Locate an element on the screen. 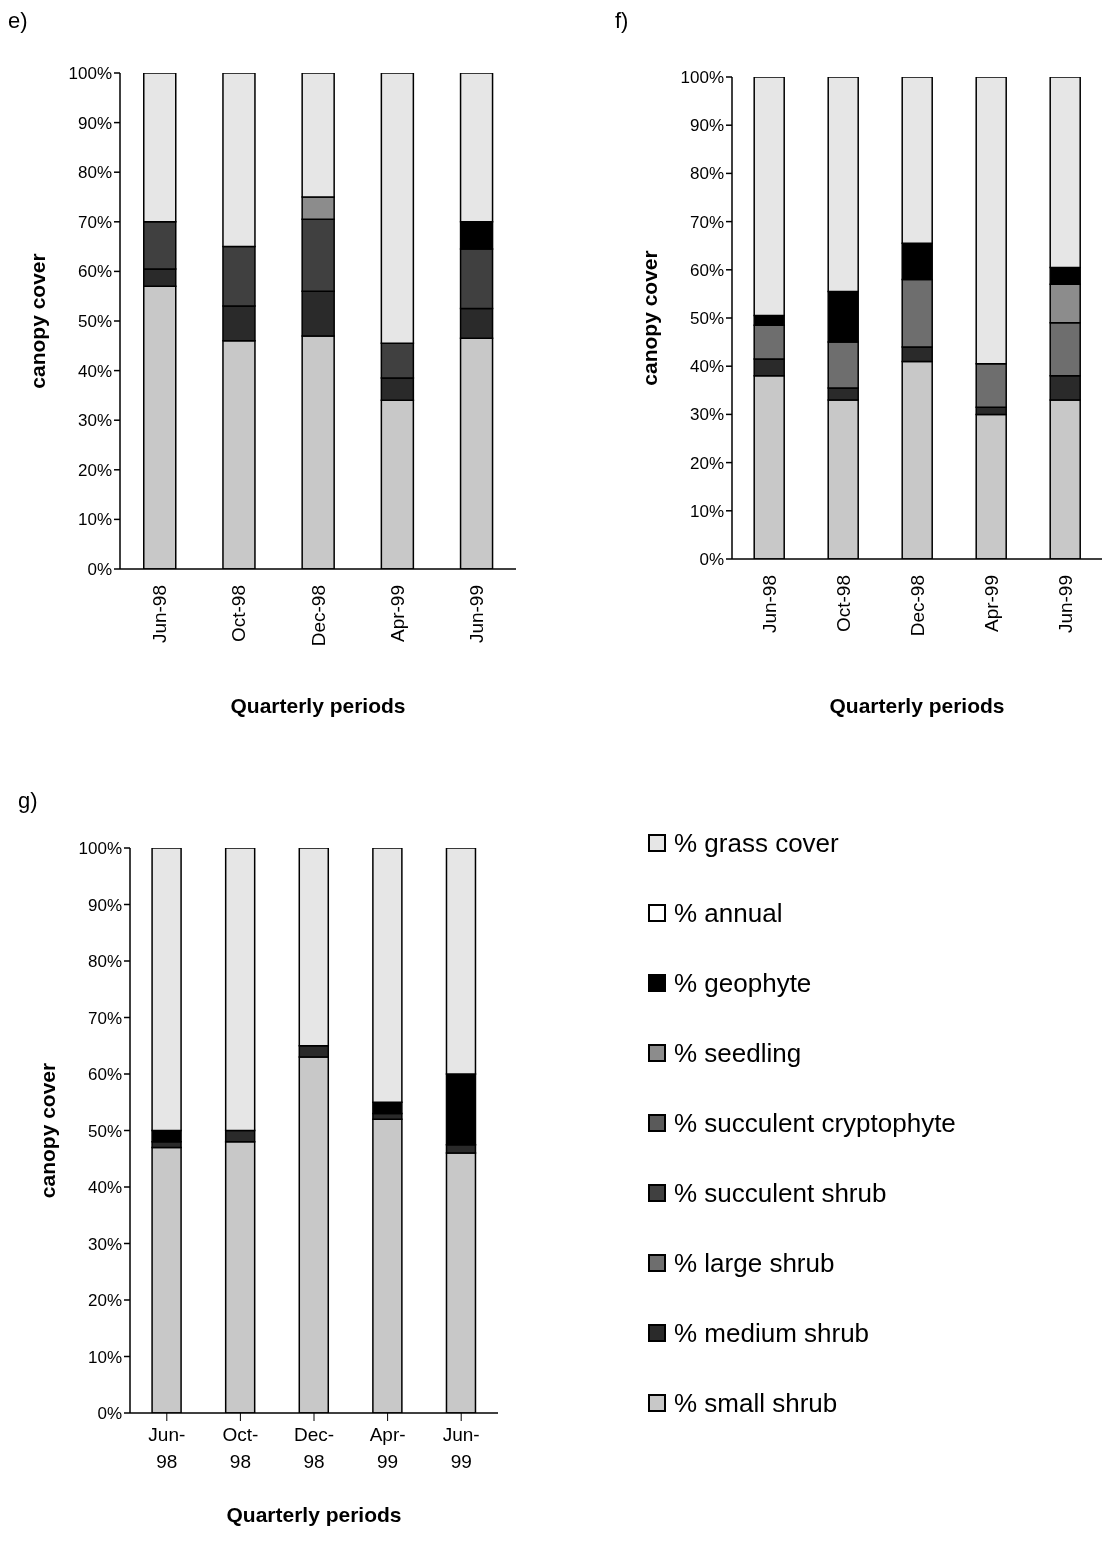  legend-label: % grass cover is located at coordinates (756, 843).